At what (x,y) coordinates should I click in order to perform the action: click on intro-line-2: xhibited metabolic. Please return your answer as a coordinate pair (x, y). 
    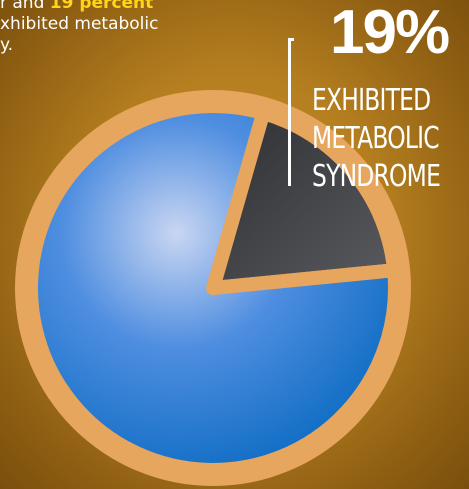
    Looking at the image, I should click on (79, 24).